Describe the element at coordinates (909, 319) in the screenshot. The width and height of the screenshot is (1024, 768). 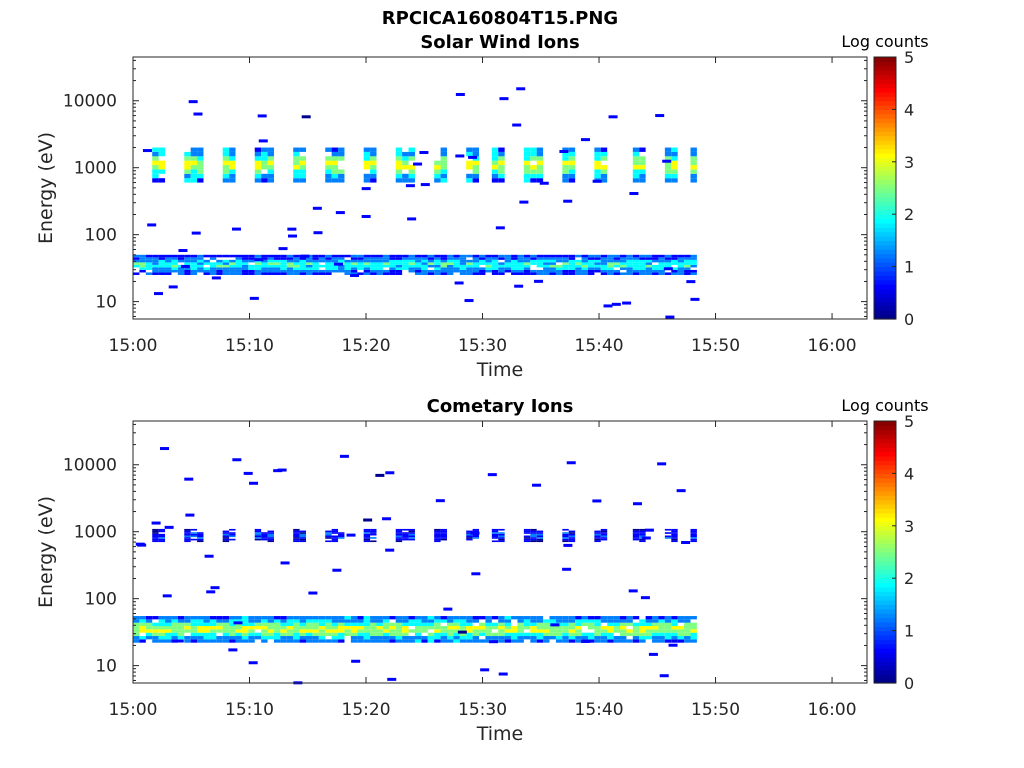
I see `colorbar-tick-label: 0` at that location.